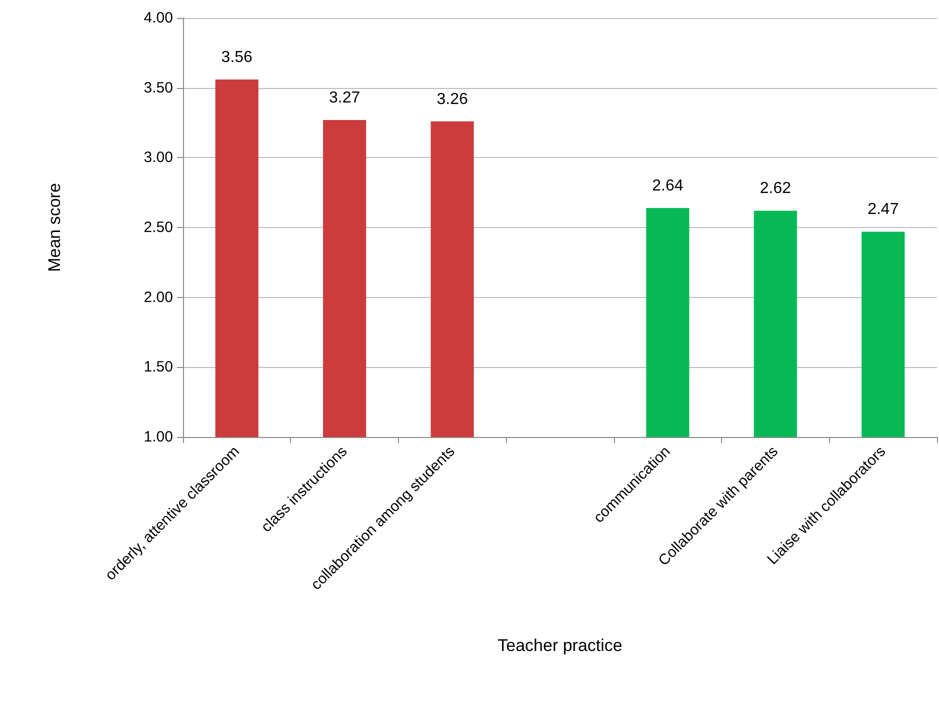 The height and width of the screenshot is (710, 939). Describe the element at coordinates (158, 157) in the screenshot. I see `y-tick-label: 3.00` at that location.